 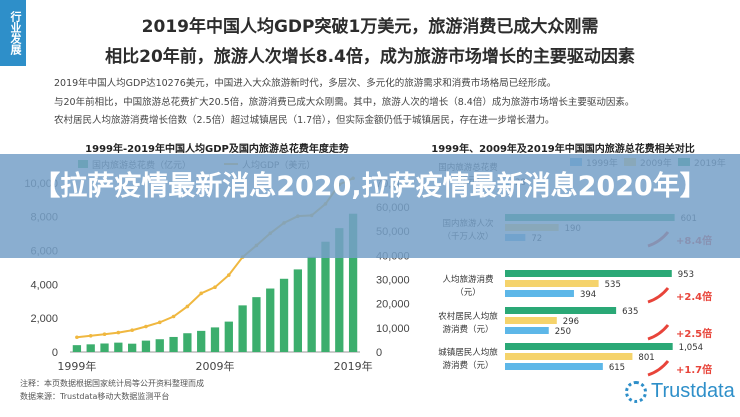 What do you see at coordinates (468, 279) in the screenshot?
I see `category-label: 人均旅游消费` at bounding box center [468, 279].